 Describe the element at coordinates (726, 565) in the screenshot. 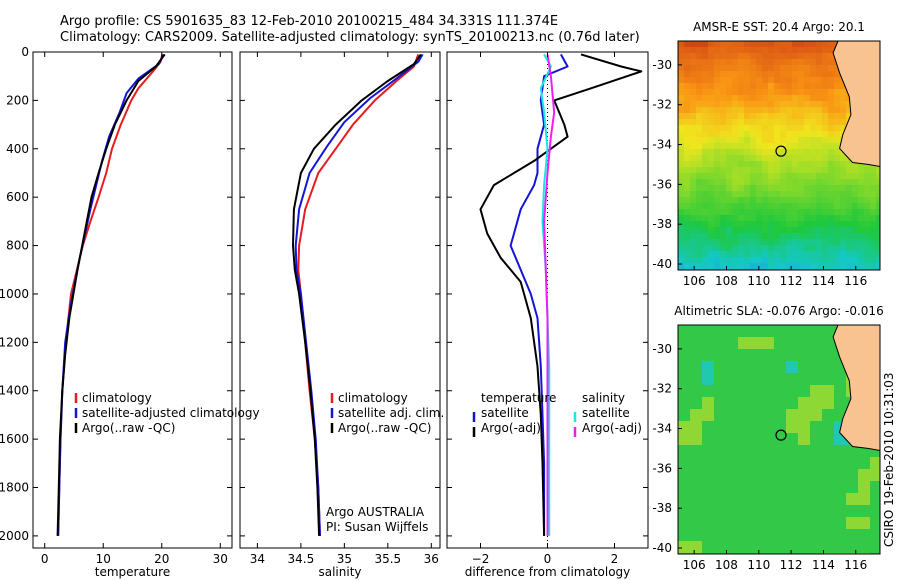

I see `x-tick-label: 108` at that location.